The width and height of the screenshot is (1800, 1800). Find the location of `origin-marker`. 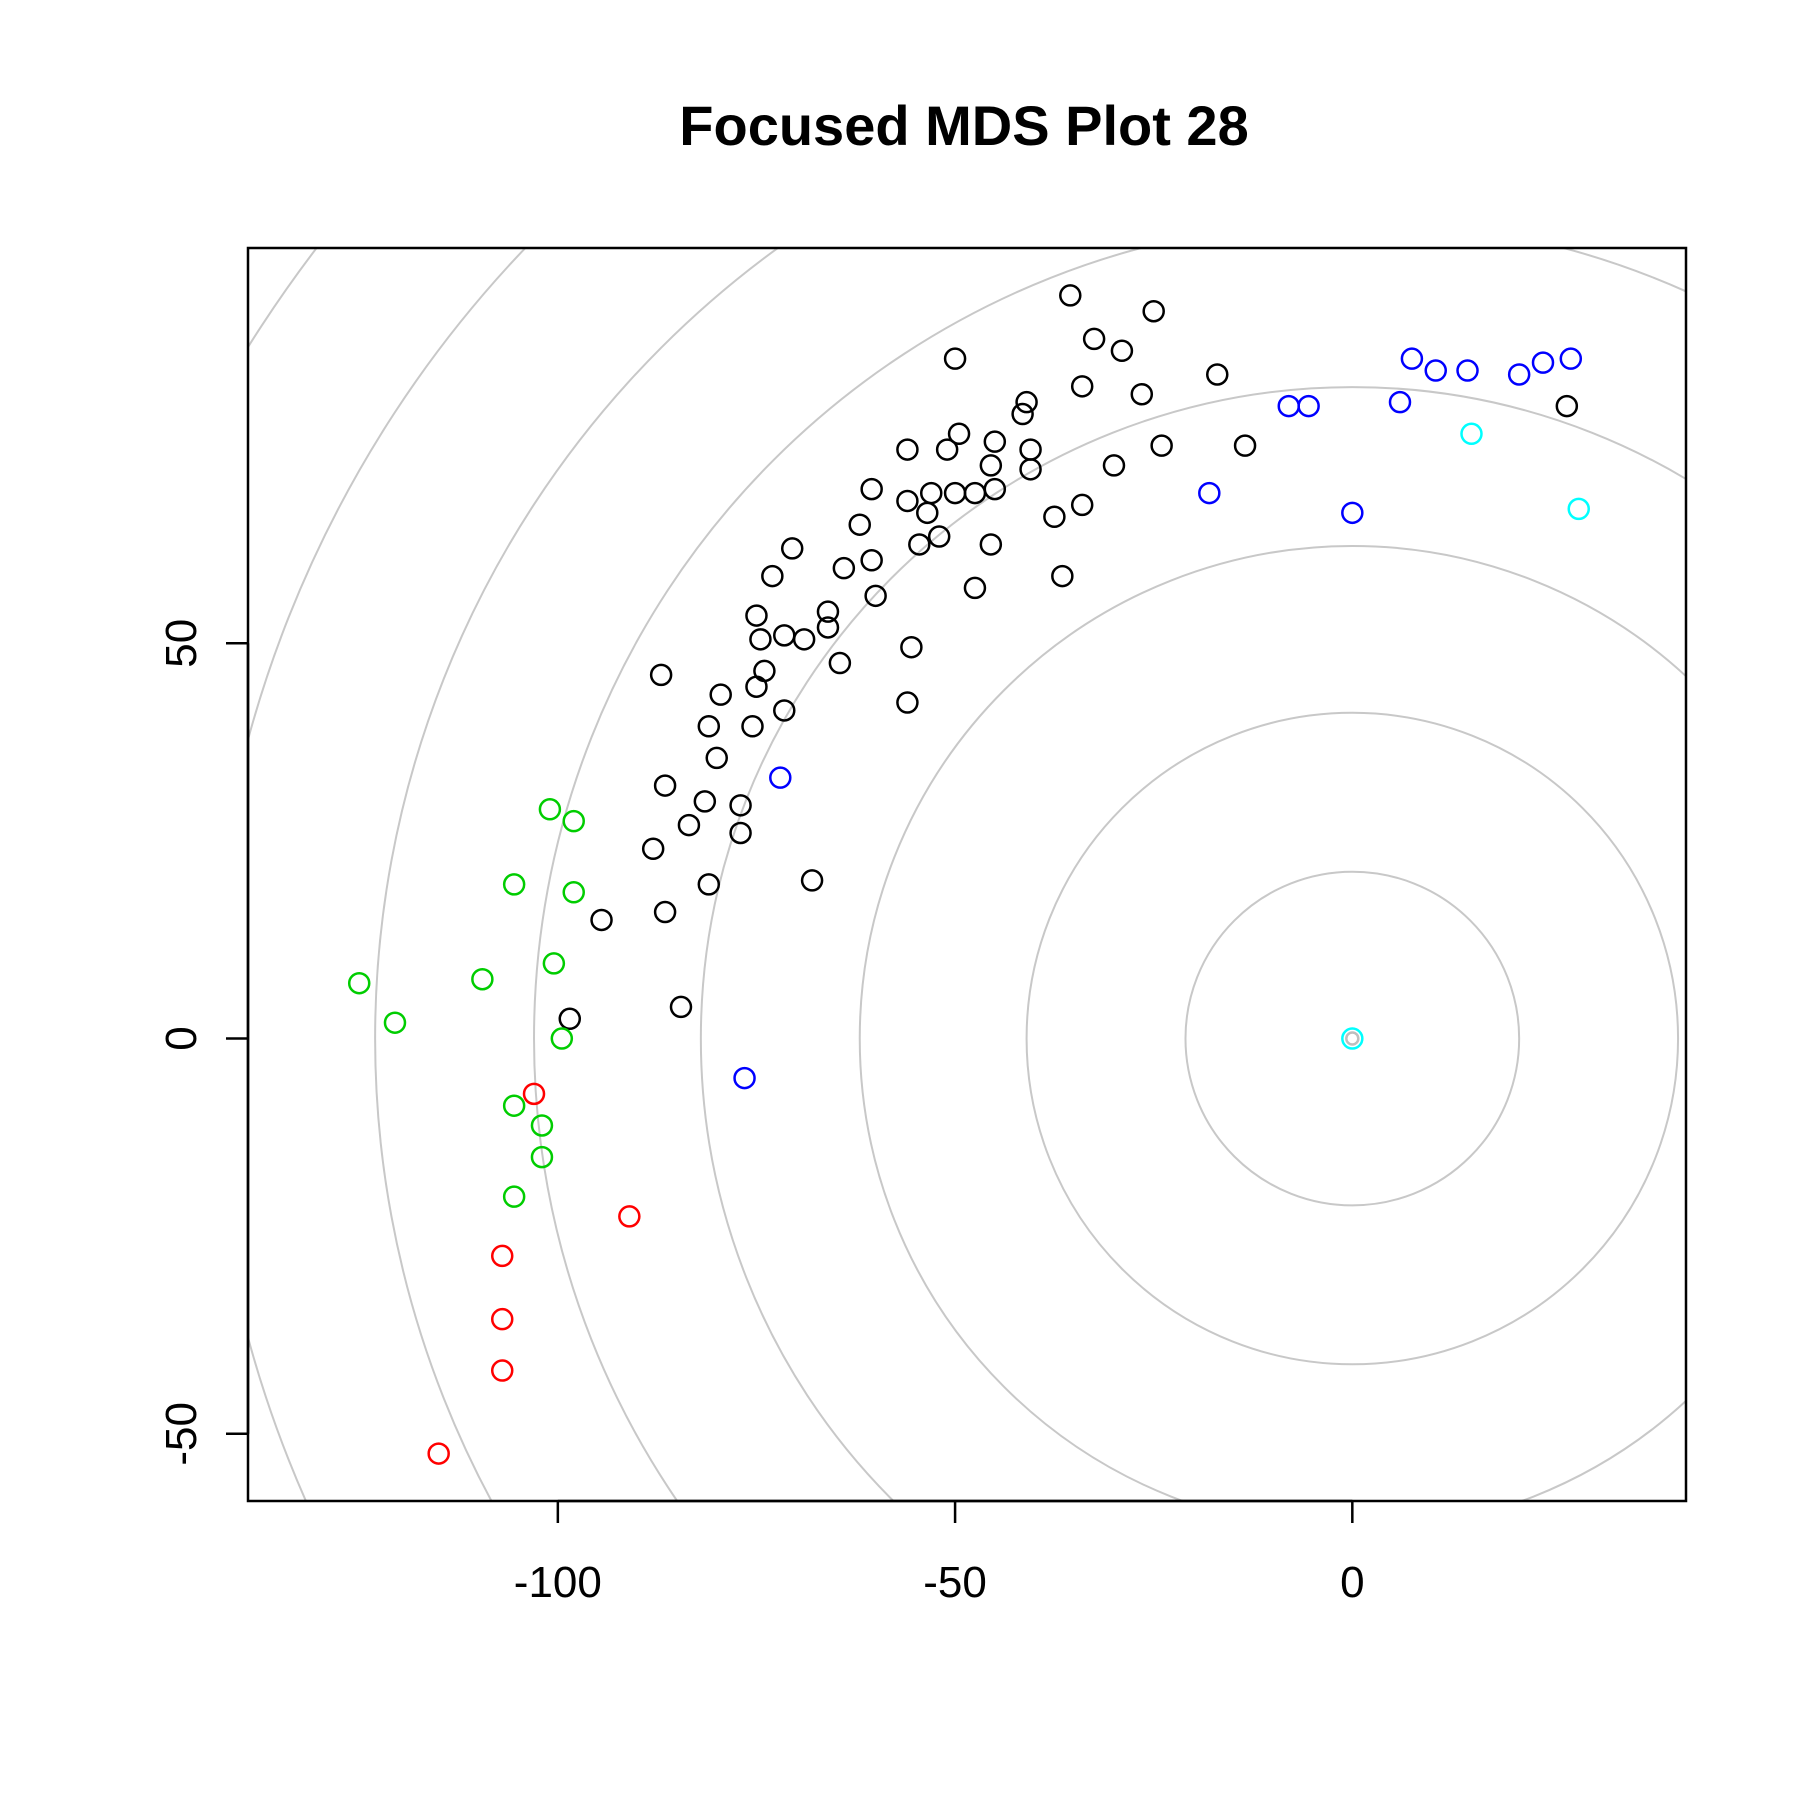

origin-marker is located at coordinates (1352, 1038).